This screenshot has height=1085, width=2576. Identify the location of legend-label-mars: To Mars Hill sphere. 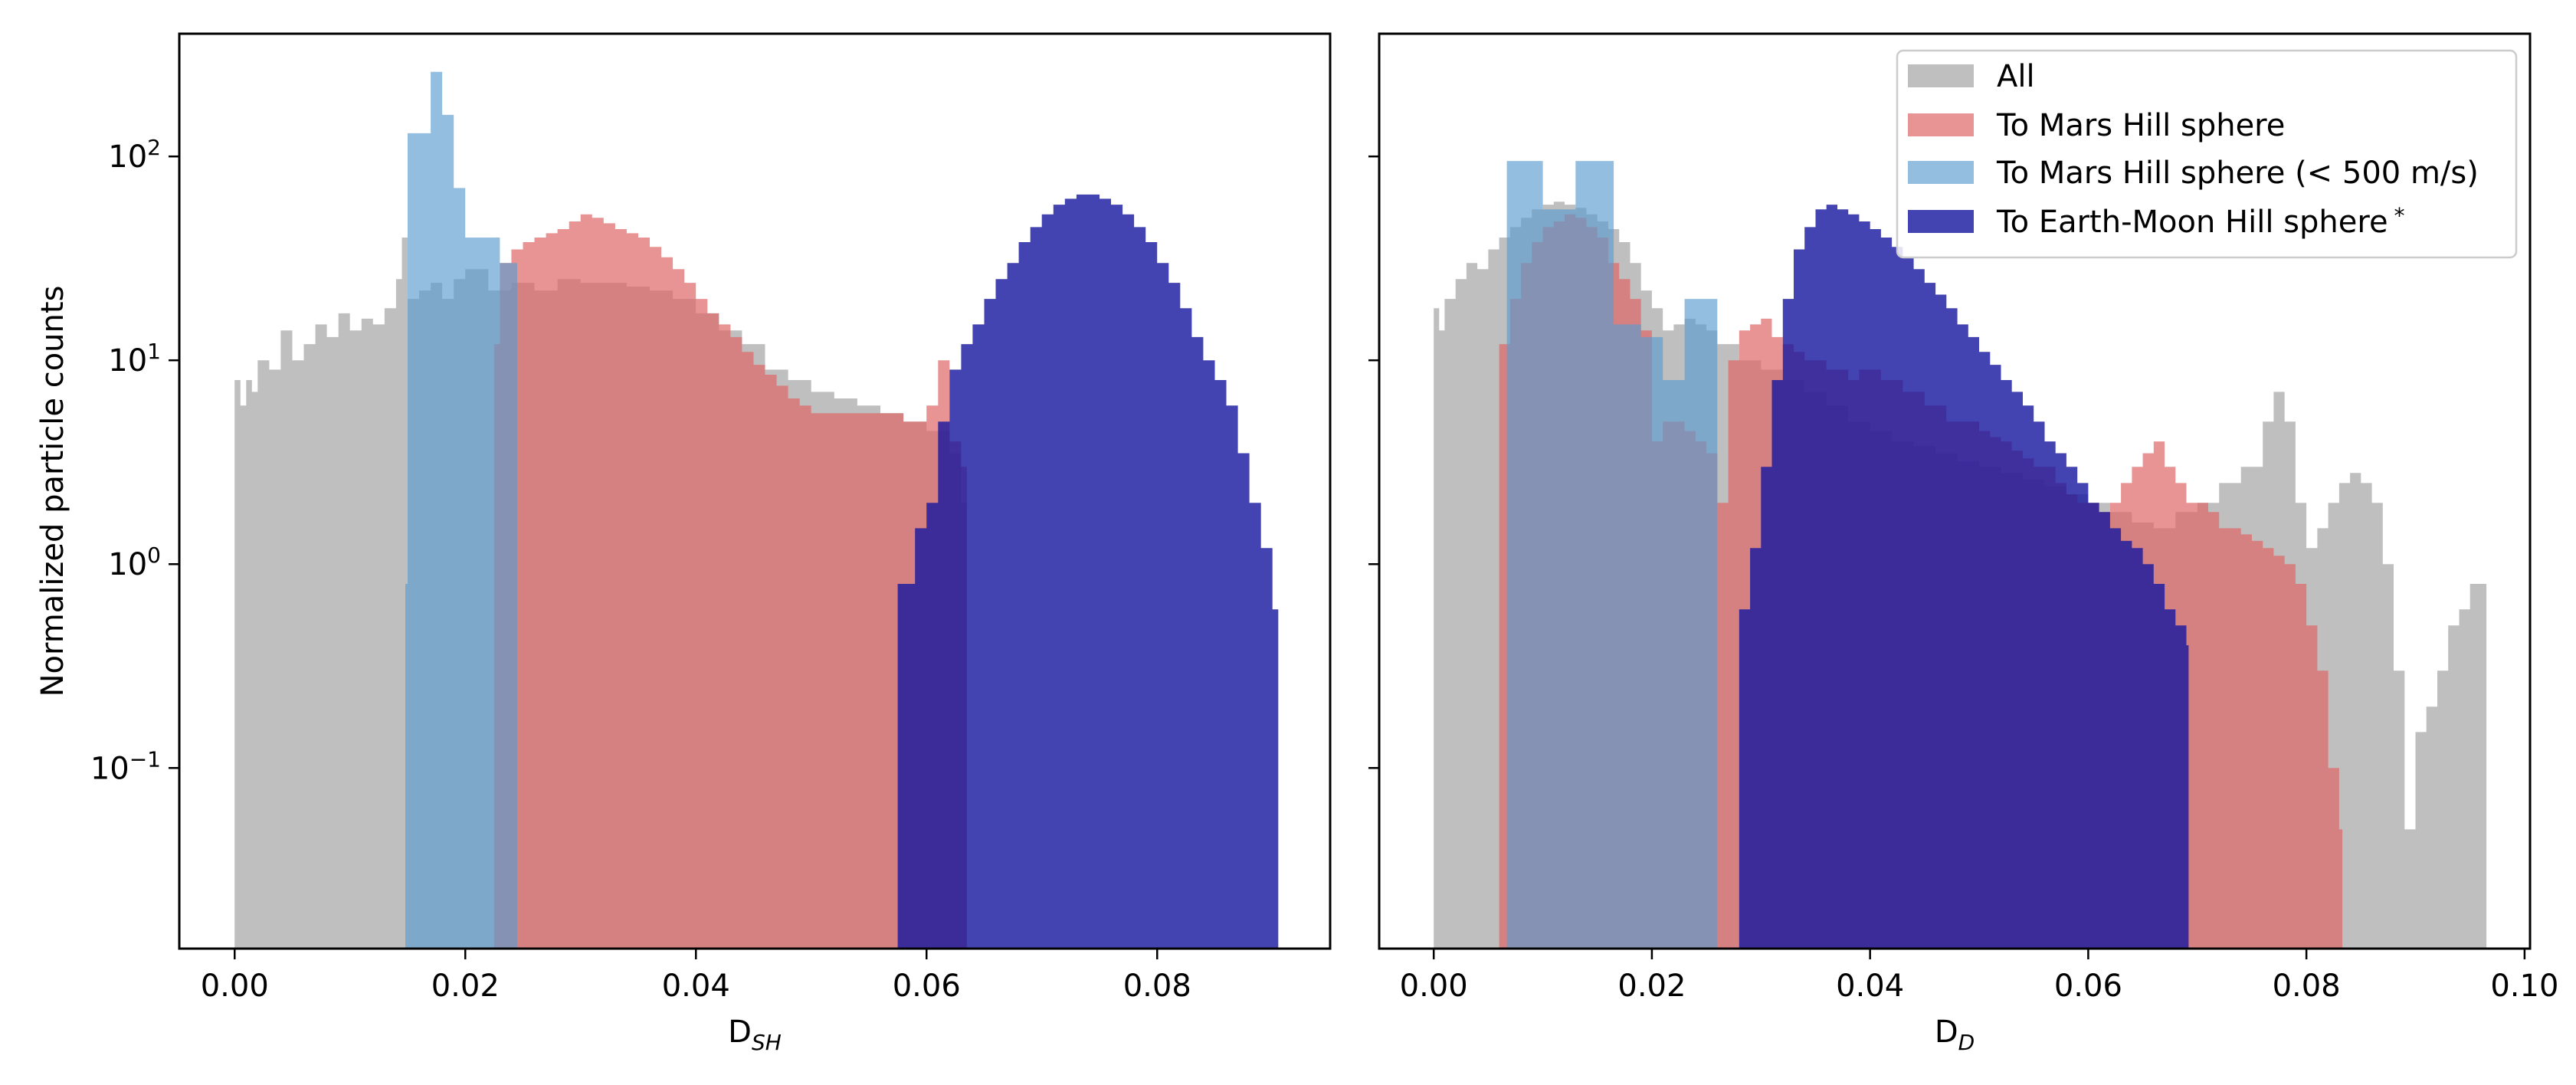
(2140, 126).